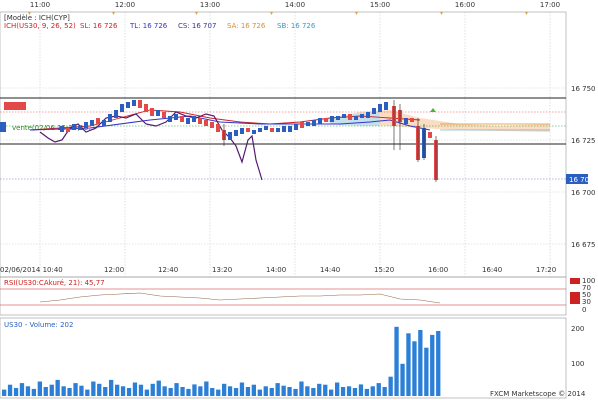 Image resolution: width=598 pixels, height=400 pixels. What do you see at coordinates (583, 141) in the screenshot?
I see `price-tick: 16 725` at bounding box center [583, 141].